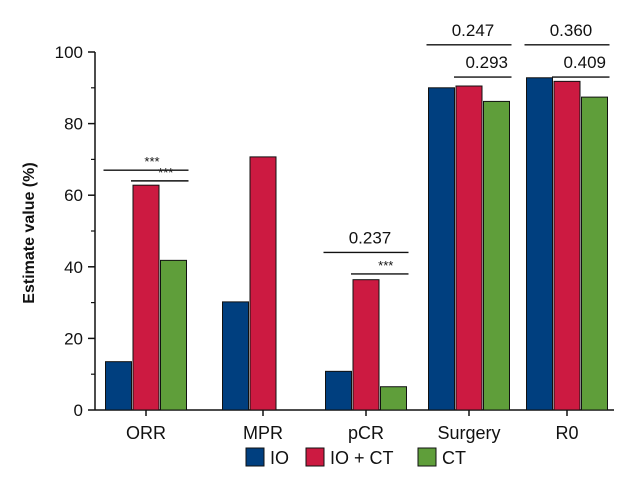 The image size is (628, 478). What do you see at coordinates (235, 356) in the screenshot?
I see `bar-io-mpr` at bounding box center [235, 356].